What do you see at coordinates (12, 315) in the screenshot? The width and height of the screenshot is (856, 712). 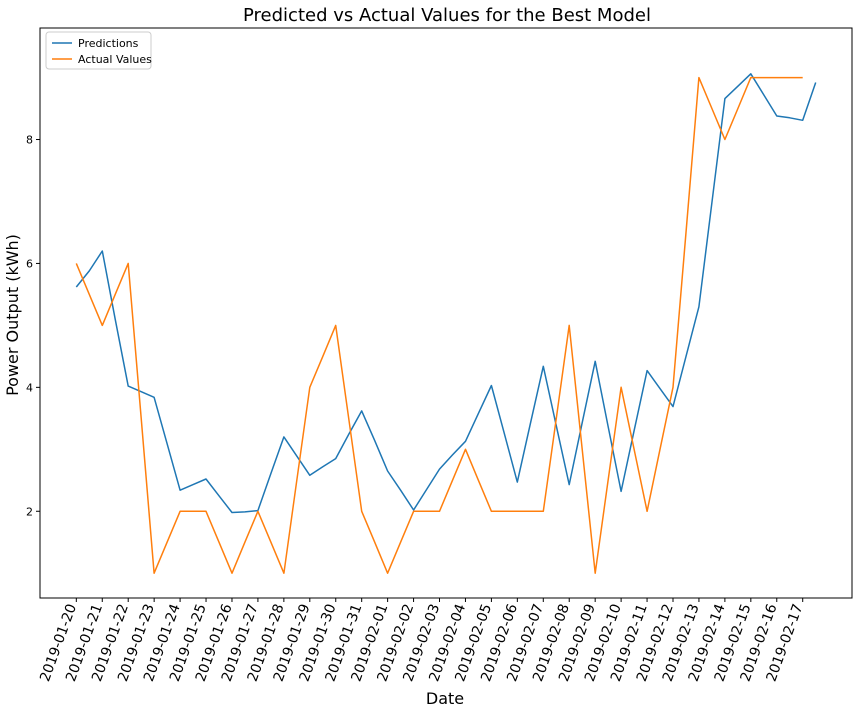 I see `y-axis-label: Power Output (kWh)` at bounding box center [12, 315].